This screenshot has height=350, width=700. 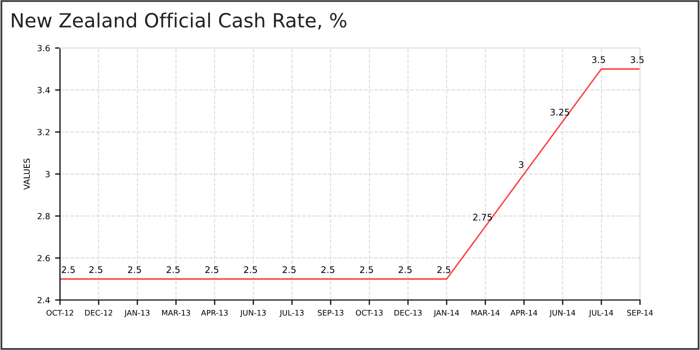 I want to click on y-tick-label: 2.8, so click(x=44, y=216).